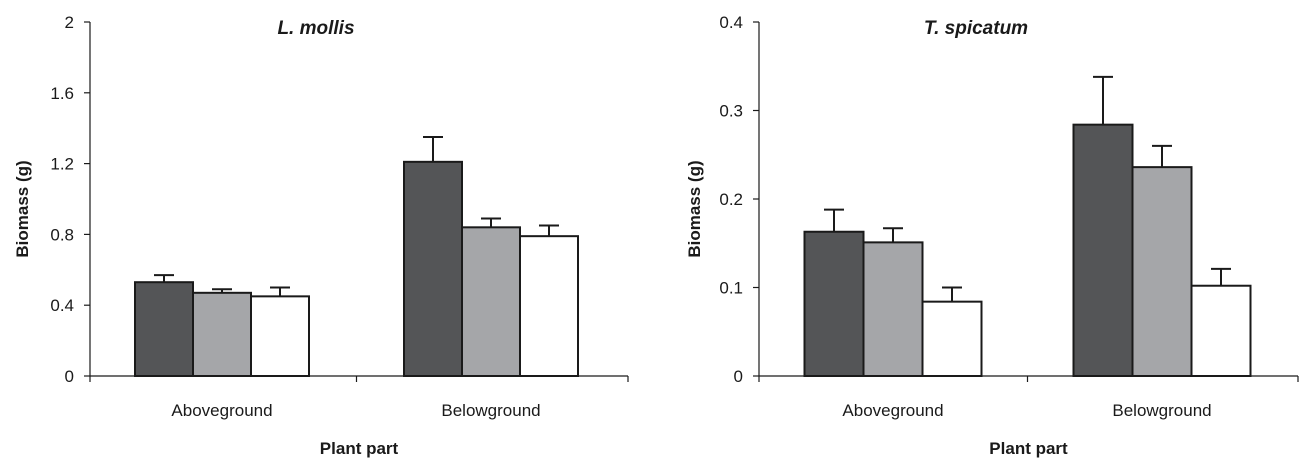  What do you see at coordinates (62, 93) in the screenshot?
I see `y-tick-label: 1.6` at bounding box center [62, 93].